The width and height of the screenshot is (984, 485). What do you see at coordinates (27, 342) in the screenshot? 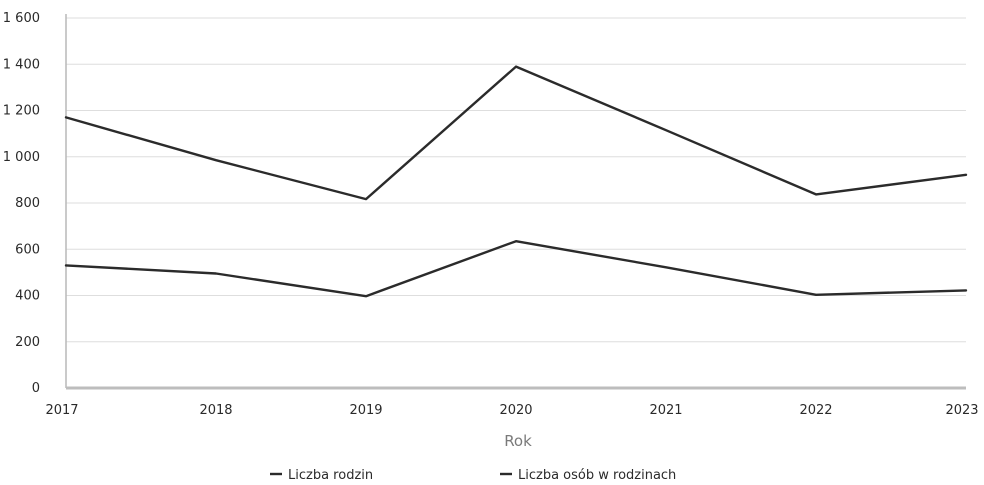
I see `y-tick-label: 200` at bounding box center [27, 342].